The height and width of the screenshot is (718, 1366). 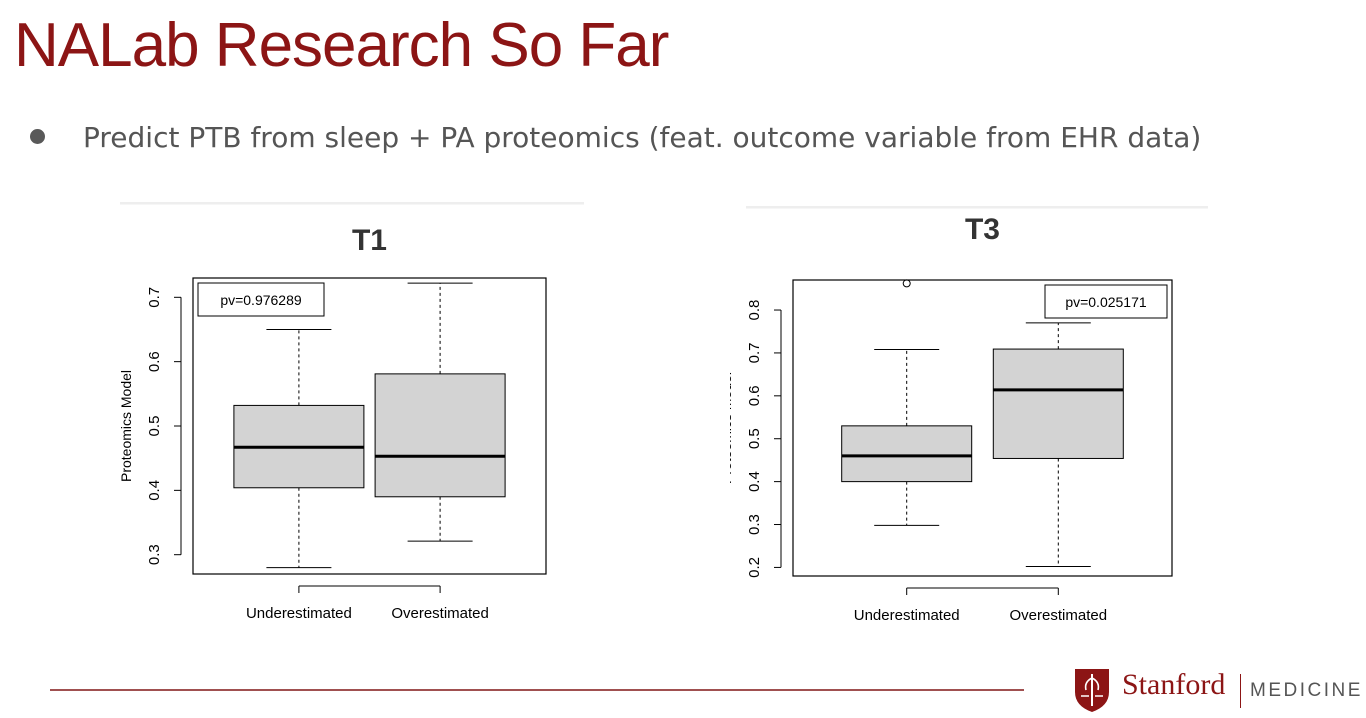 What do you see at coordinates (754, 481) in the screenshot?
I see `y-tick-label-t3: 0.4` at bounding box center [754, 481].